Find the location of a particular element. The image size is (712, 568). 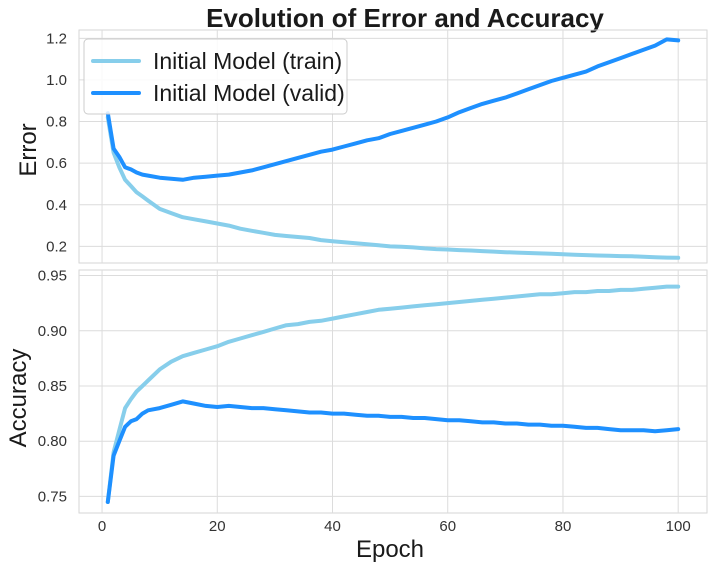

accuracy-y-tick-0: 0.75 is located at coordinates (52, 496).